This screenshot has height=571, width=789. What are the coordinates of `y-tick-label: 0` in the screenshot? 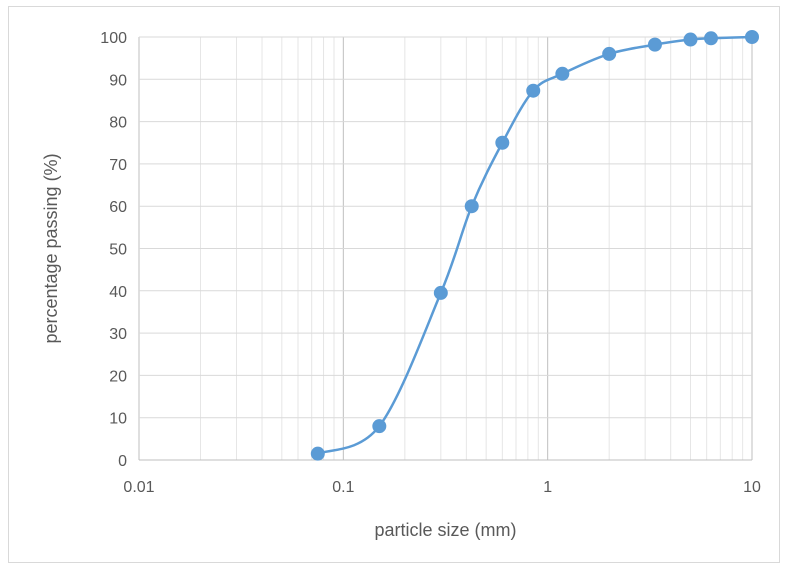 It's located at (122, 461).